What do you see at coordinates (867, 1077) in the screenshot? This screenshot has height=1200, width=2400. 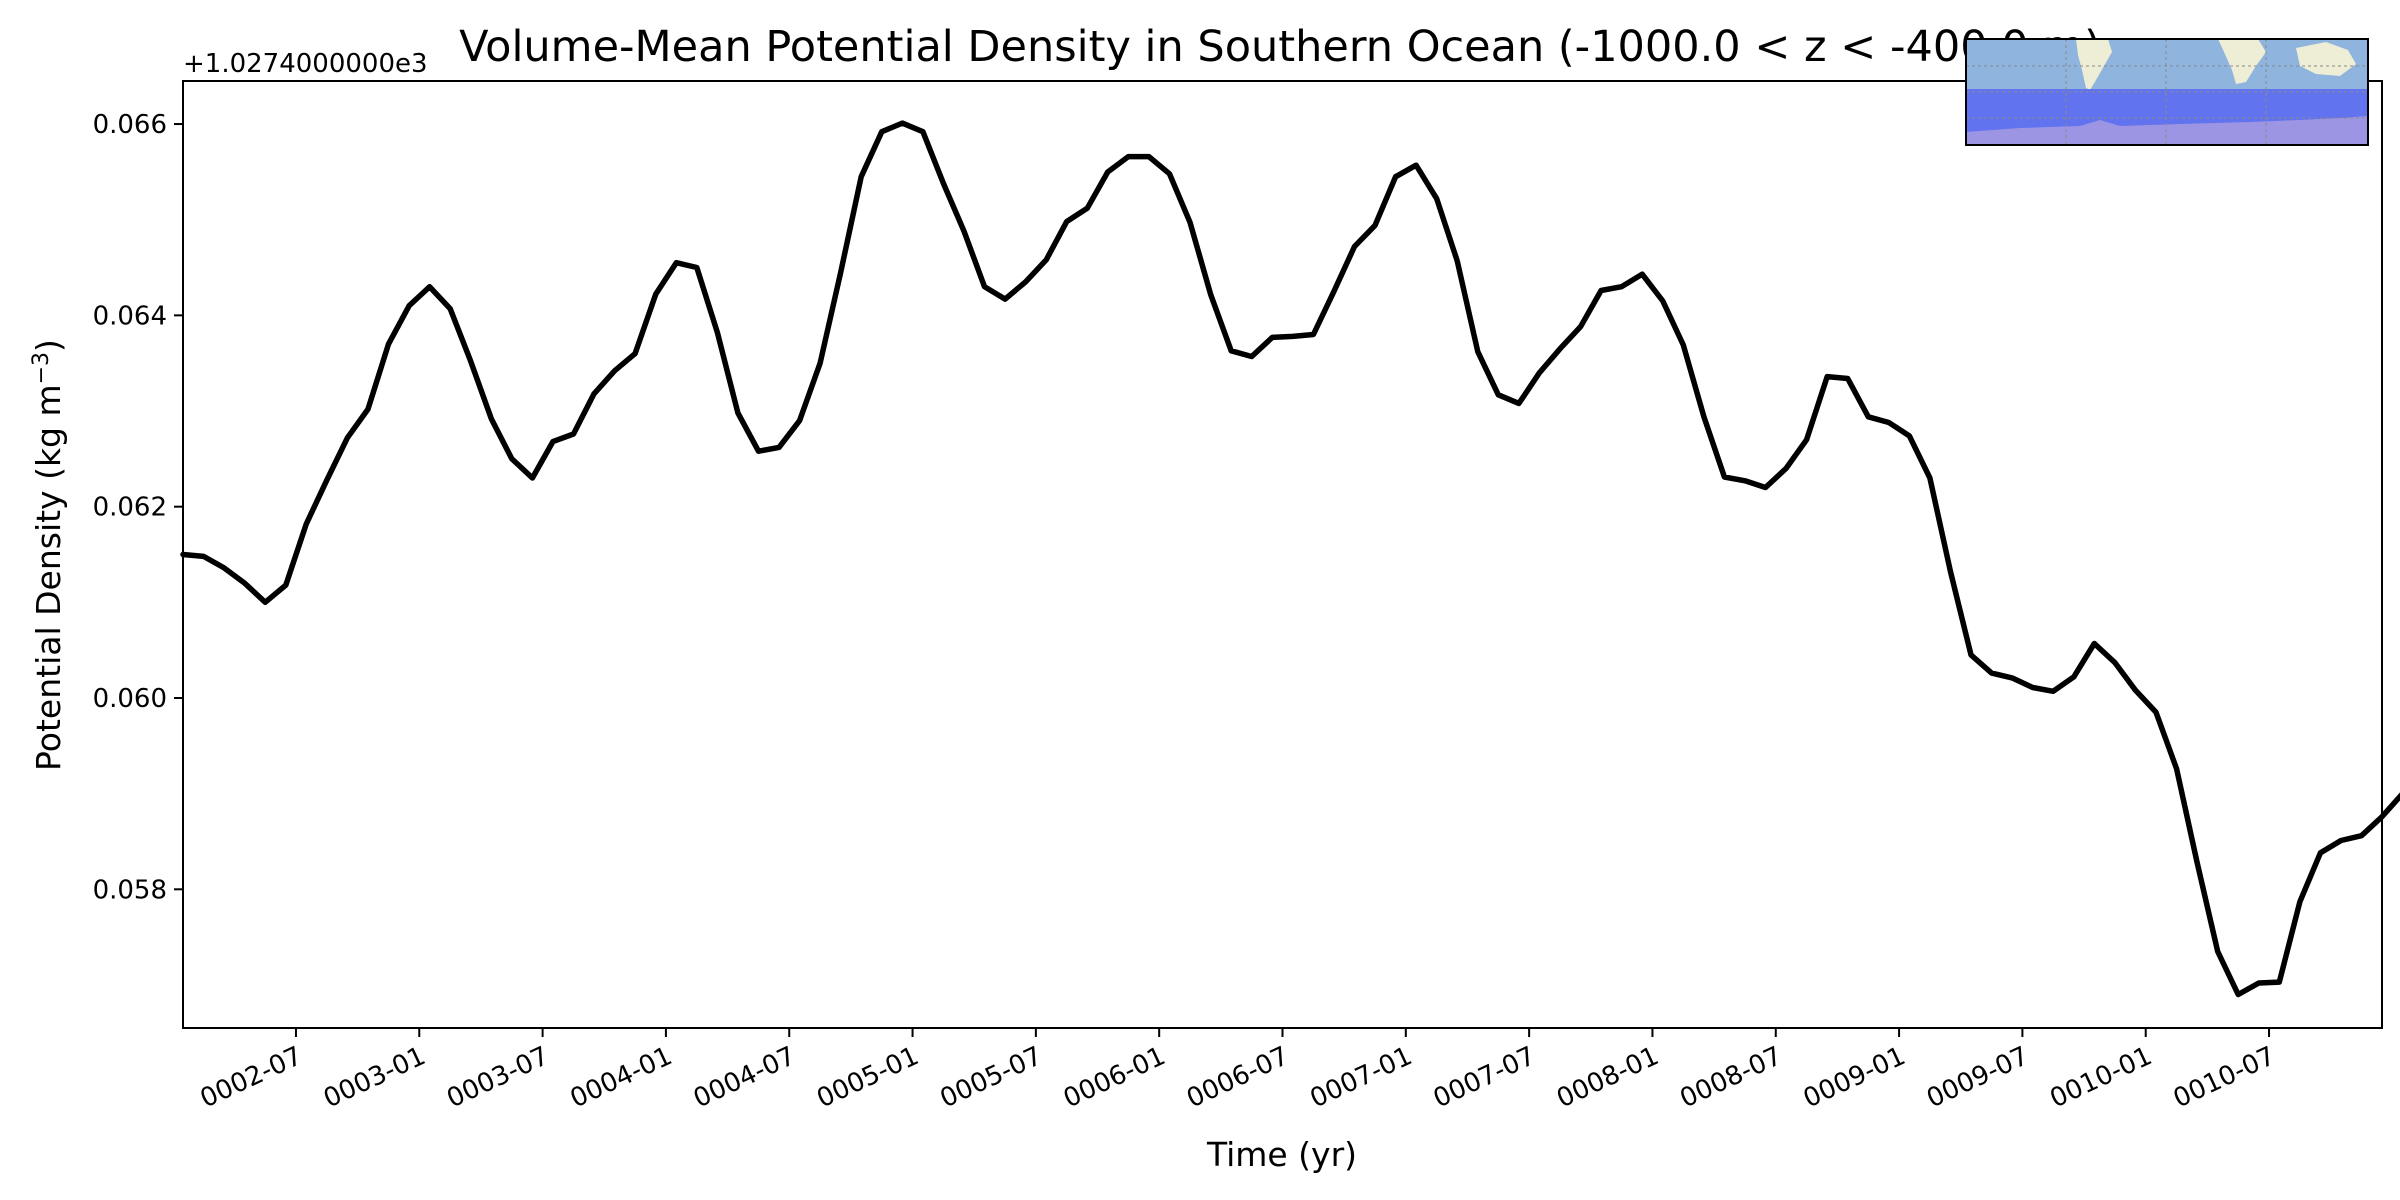 I see `x-tick-label: 0005-01` at bounding box center [867, 1077].